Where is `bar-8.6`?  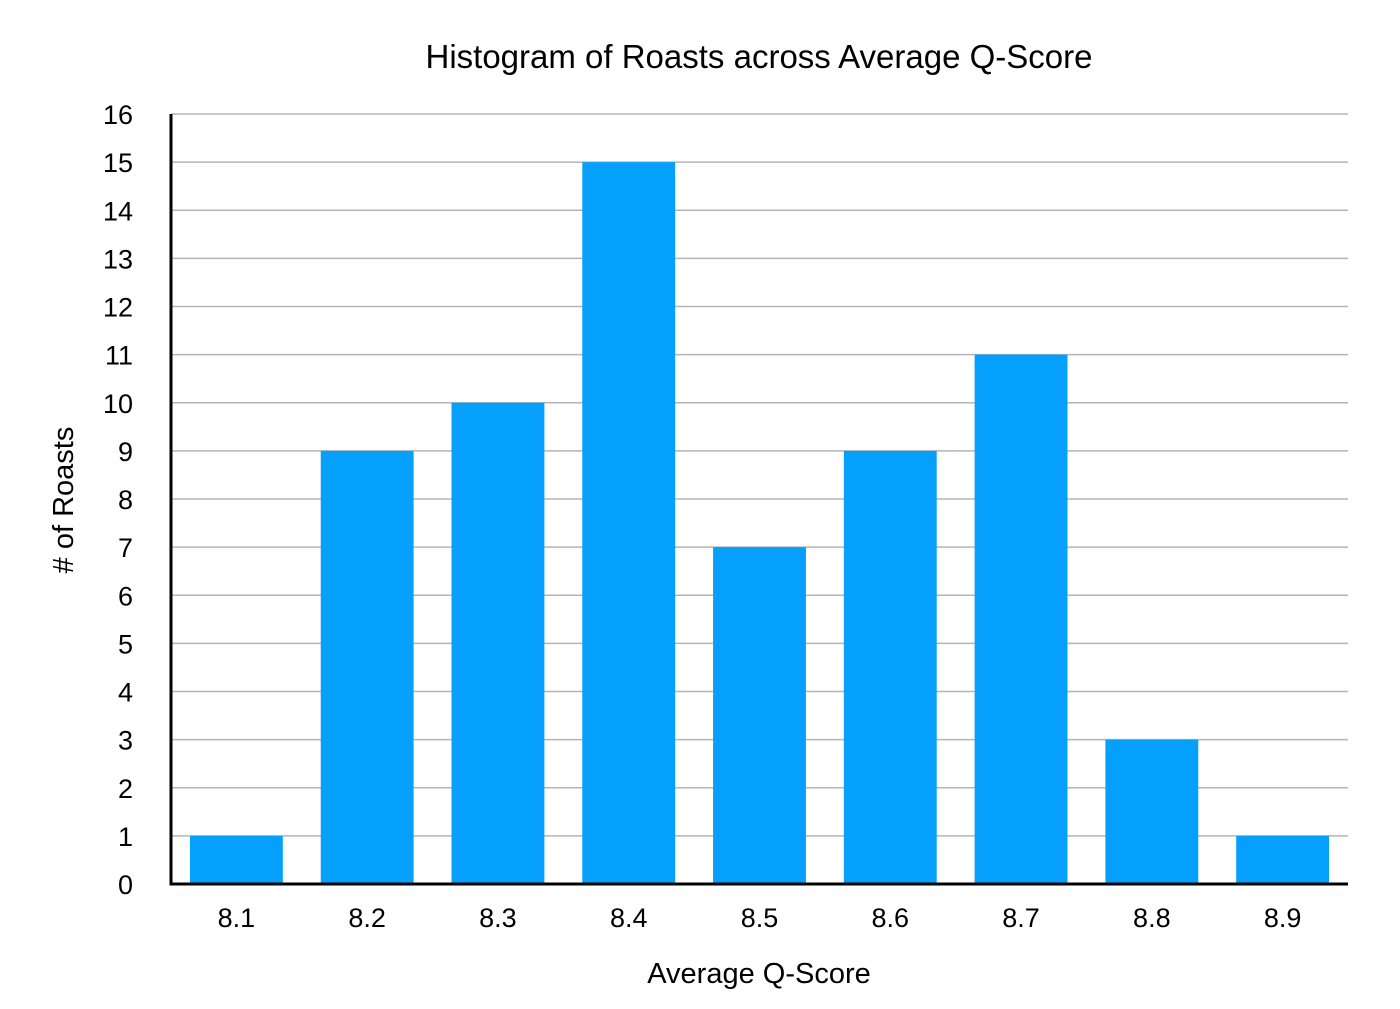 bar-8.6 is located at coordinates (890, 667).